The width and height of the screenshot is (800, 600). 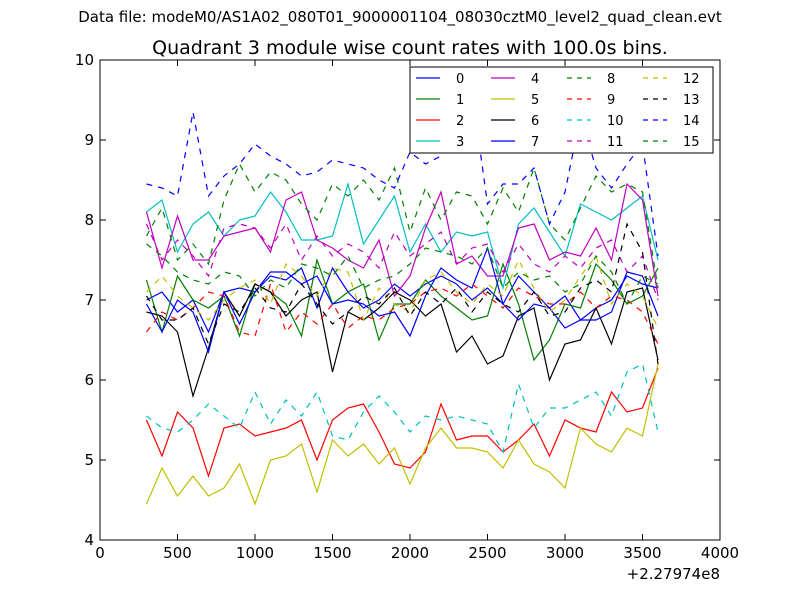 I want to click on y-tick-label: 7, so click(x=89, y=300).